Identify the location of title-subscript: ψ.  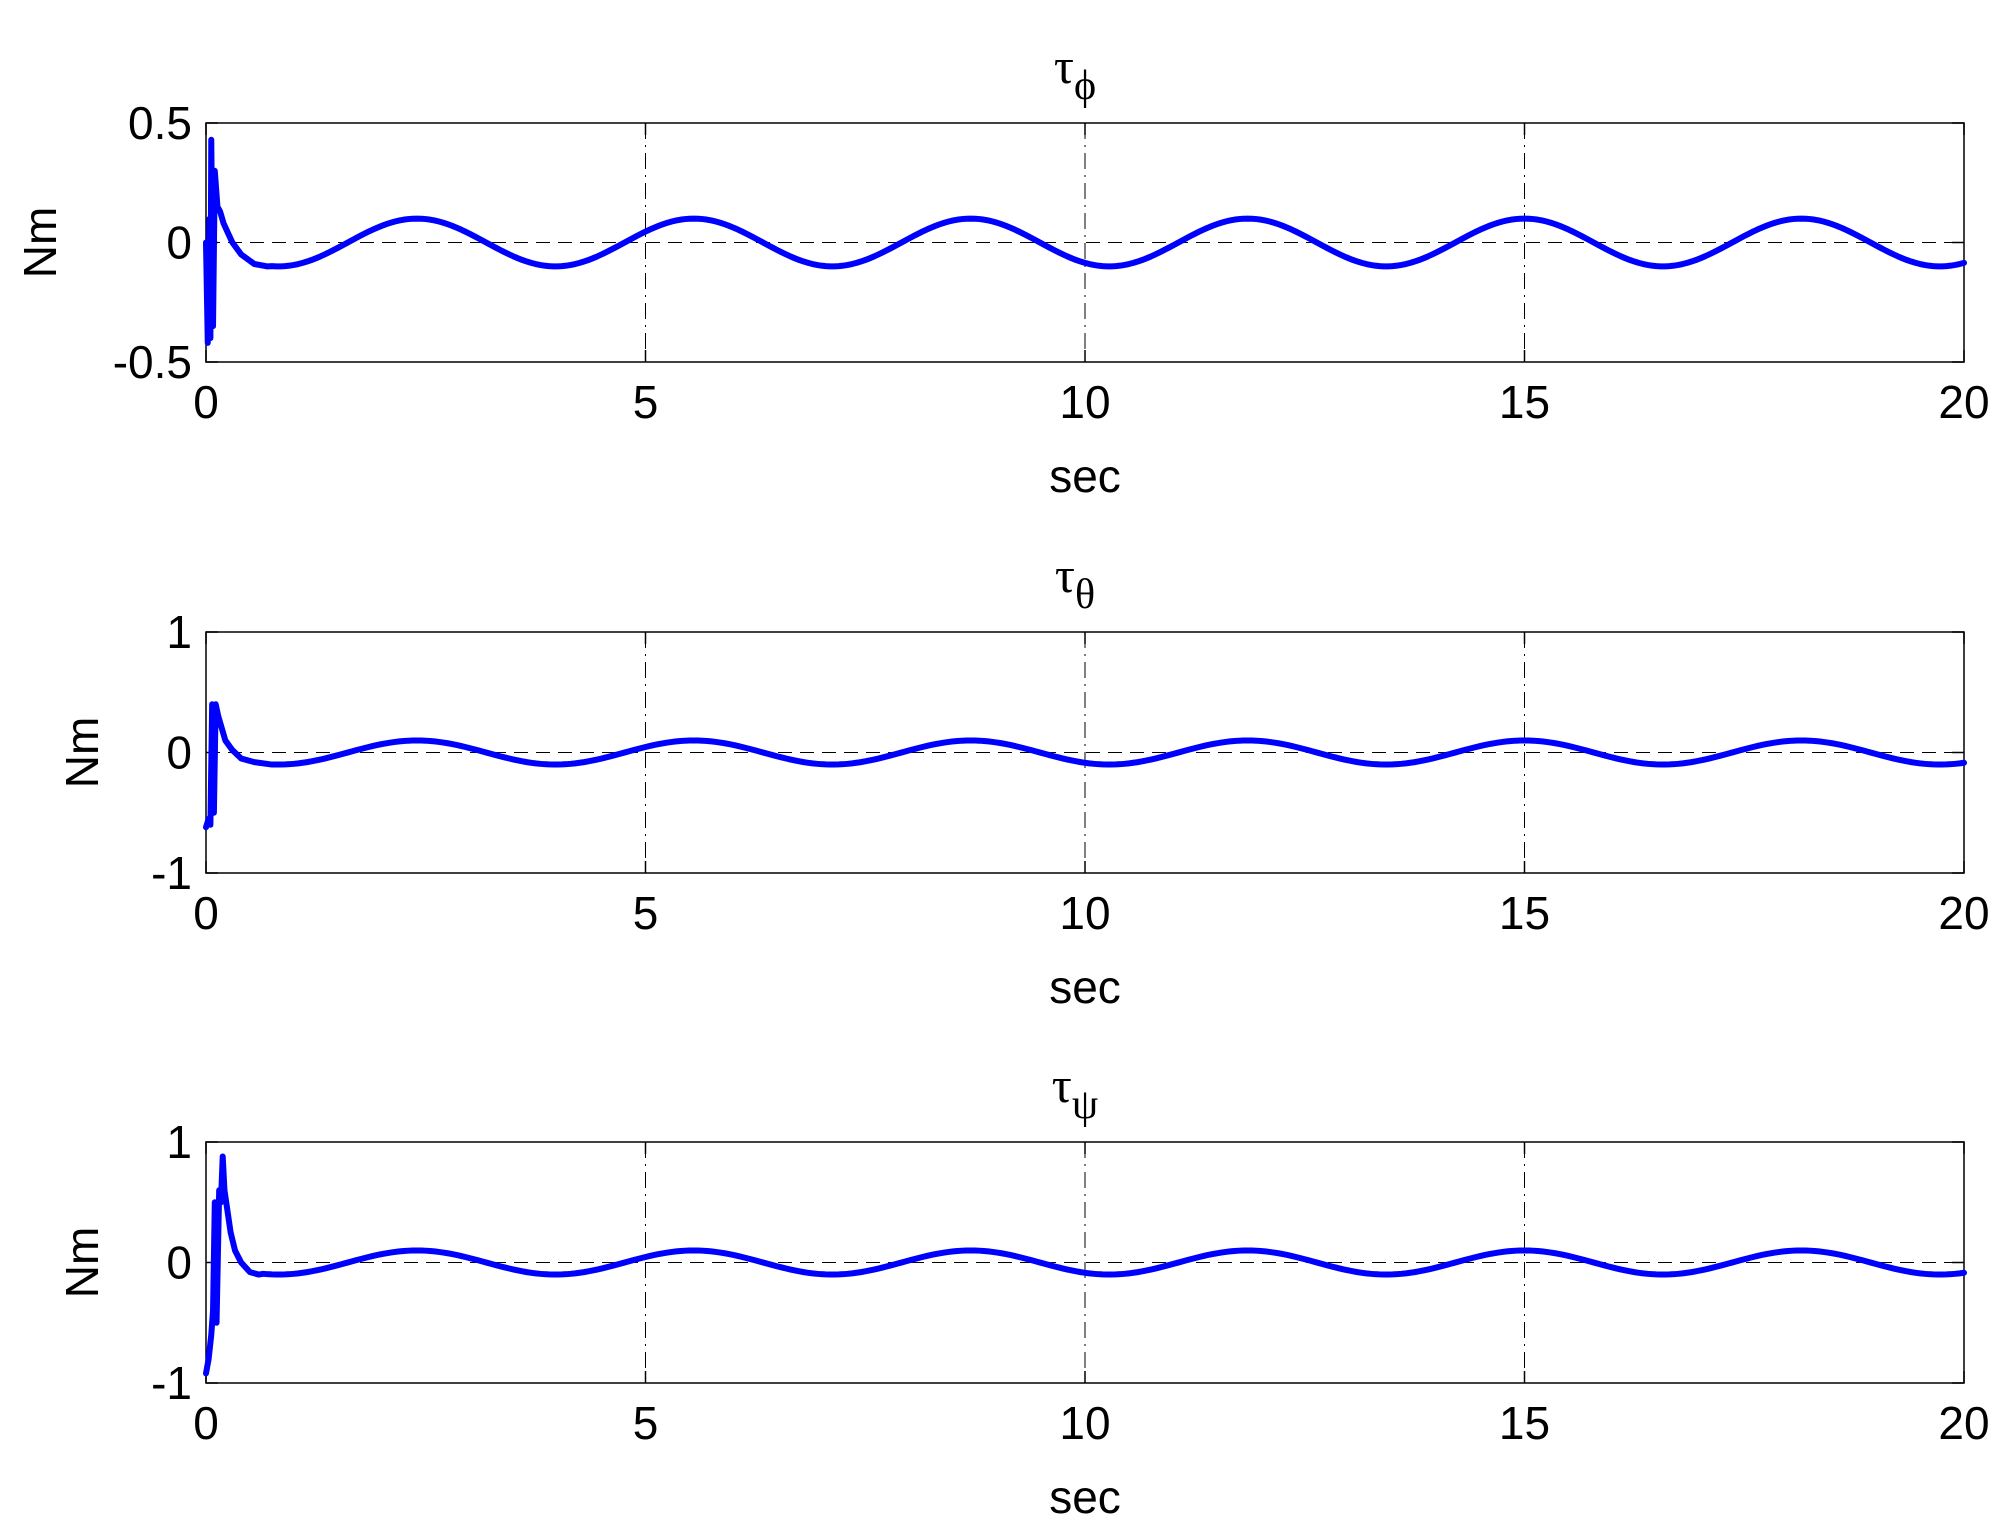
(1085, 1105).